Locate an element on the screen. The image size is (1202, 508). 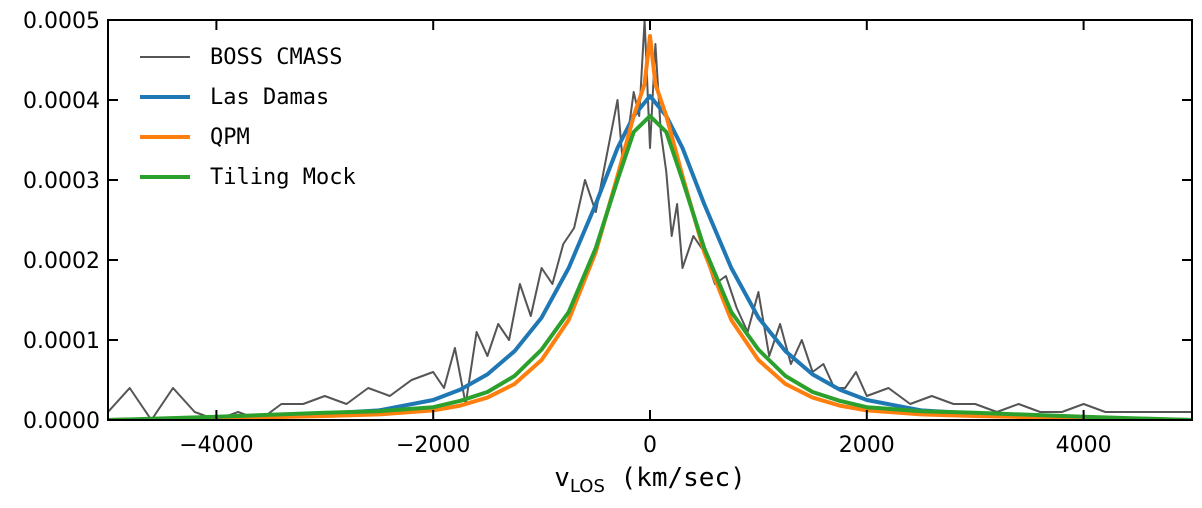
x-tick-label: 4000 is located at coordinates (1084, 445).